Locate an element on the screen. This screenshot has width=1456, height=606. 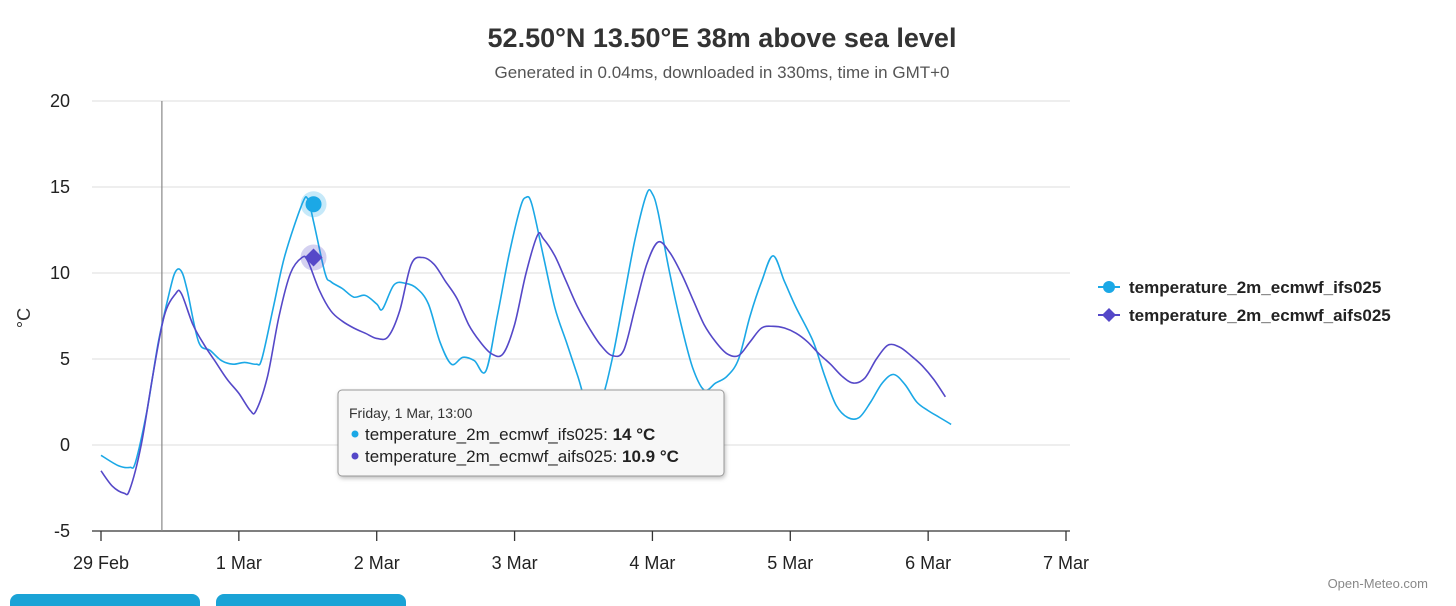
x-tick-label: 5 Mar is located at coordinates (790, 563).